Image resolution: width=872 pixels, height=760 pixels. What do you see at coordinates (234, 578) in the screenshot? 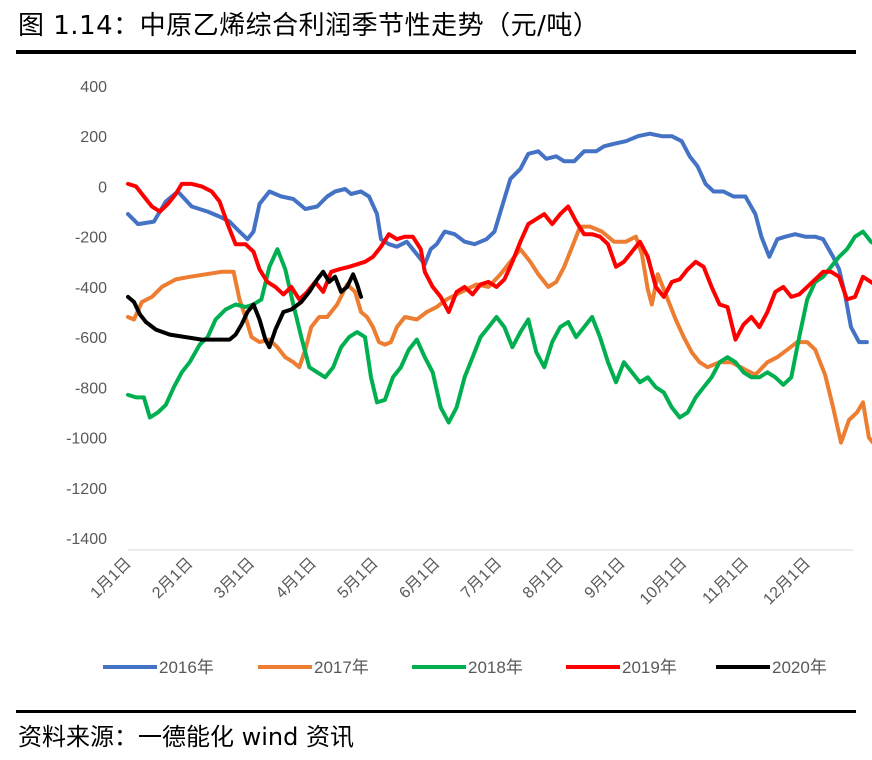
I see `x-tick-label: 3月1日` at bounding box center [234, 578].